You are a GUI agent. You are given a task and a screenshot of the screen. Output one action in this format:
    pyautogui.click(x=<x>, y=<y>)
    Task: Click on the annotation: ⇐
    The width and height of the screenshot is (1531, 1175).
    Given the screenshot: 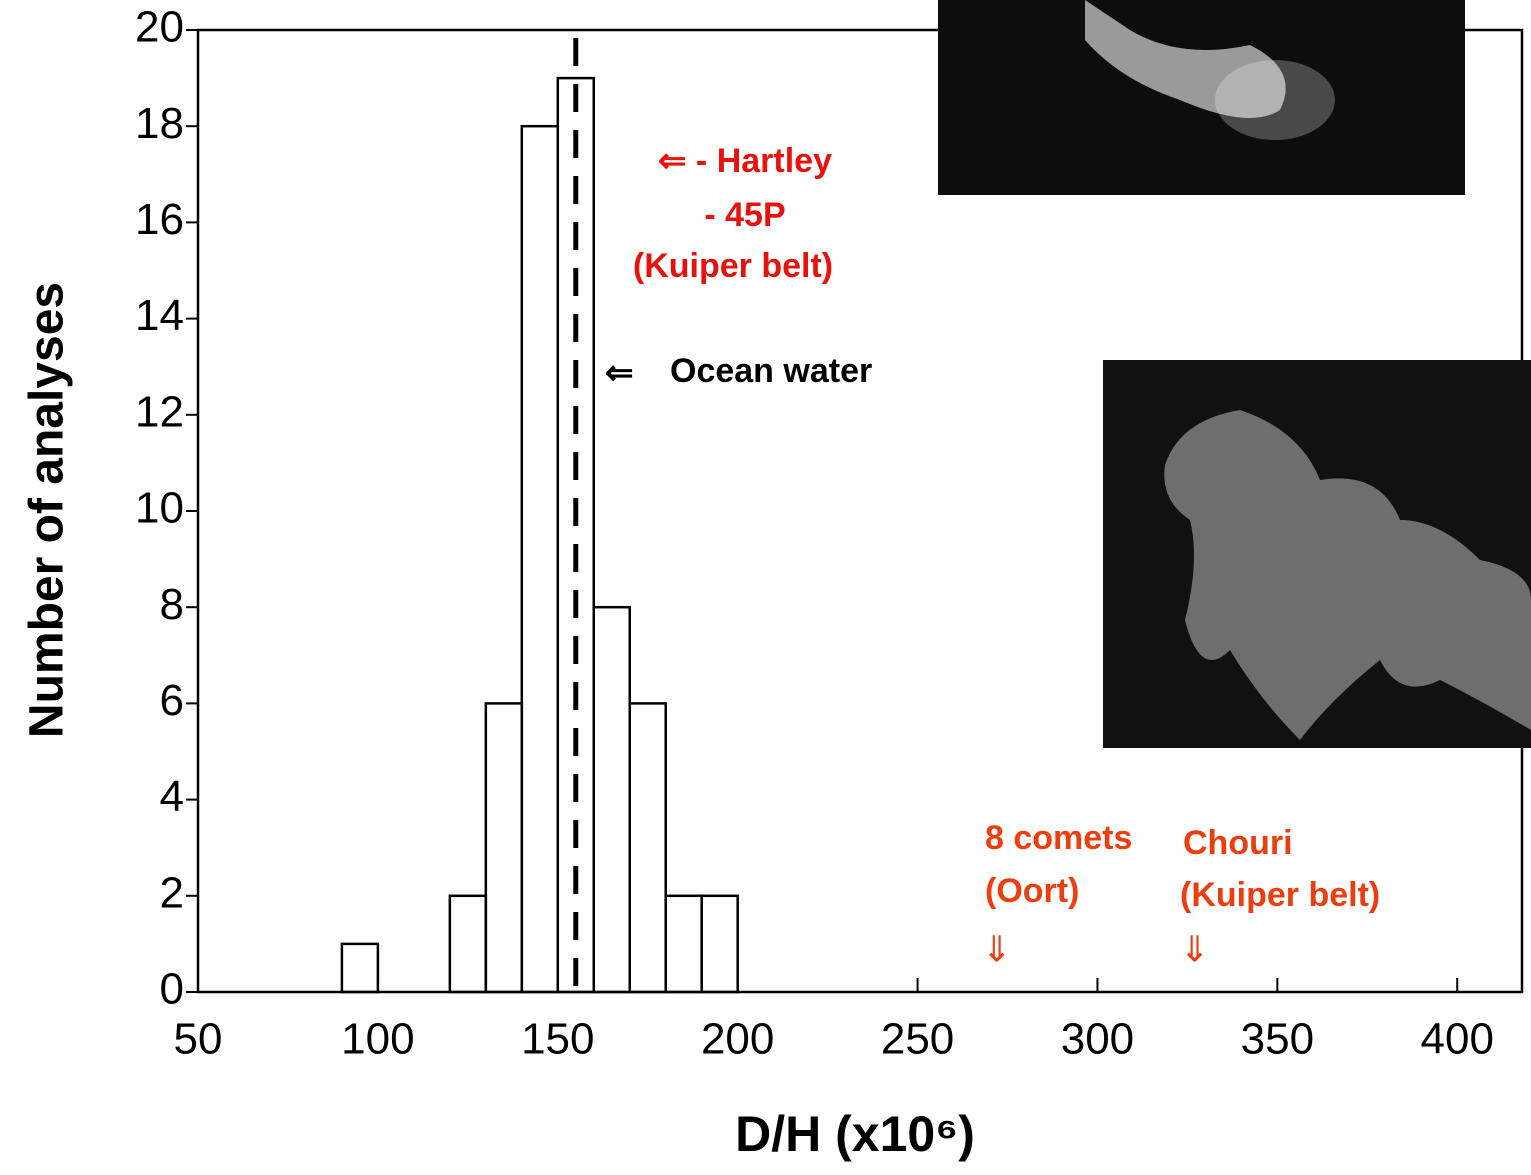 What is the action you would take?
    pyautogui.click(x=619, y=373)
    